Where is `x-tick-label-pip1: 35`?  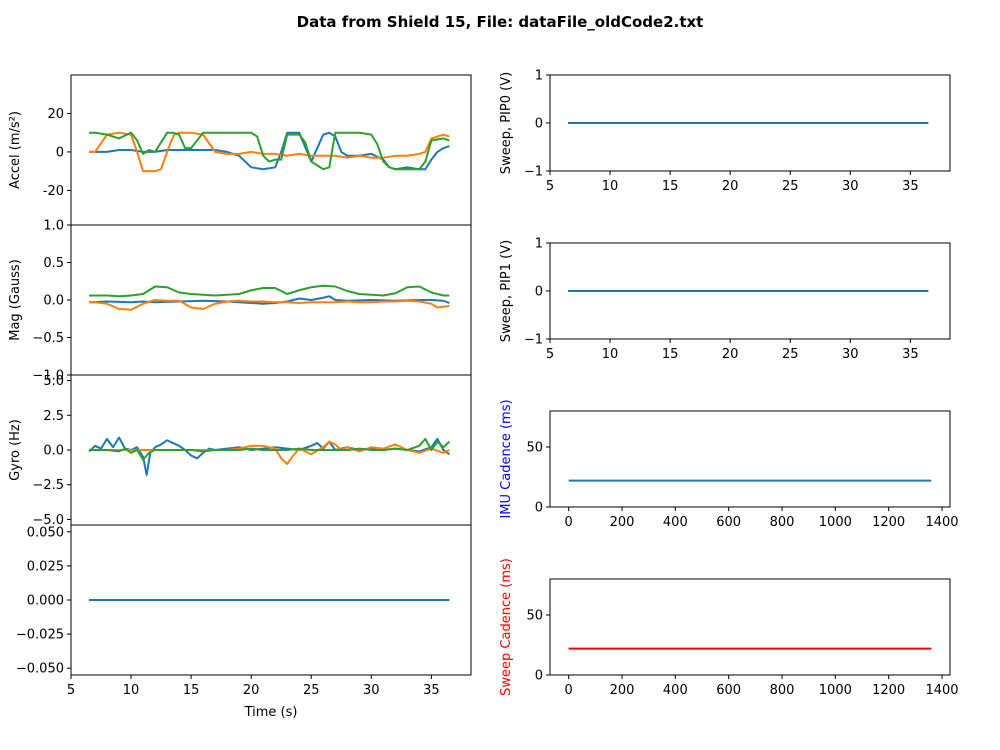 x-tick-label-pip1: 35 is located at coordinates (910, 354).